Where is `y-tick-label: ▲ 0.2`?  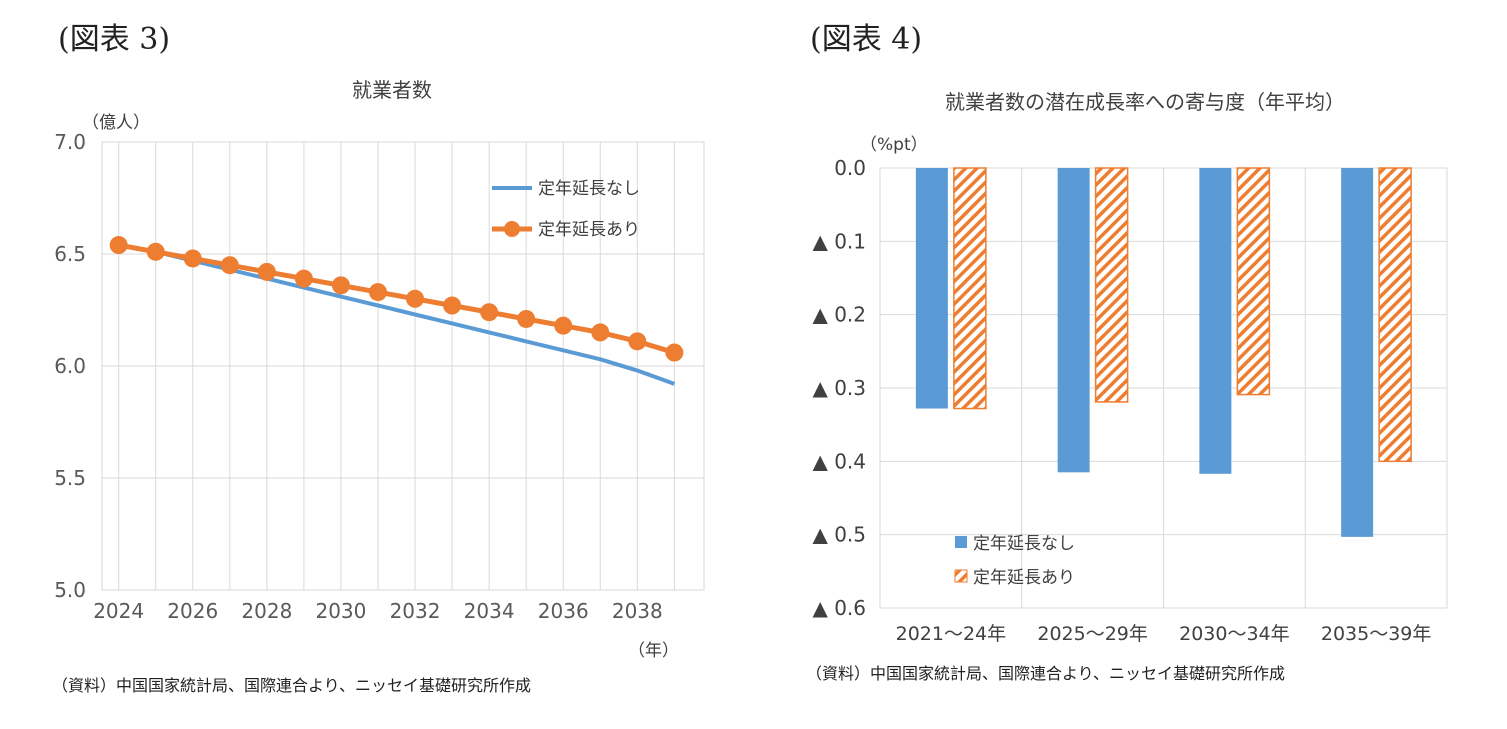 y-tick-label: ▲ 0.2 is located at coordinates (839, 315).